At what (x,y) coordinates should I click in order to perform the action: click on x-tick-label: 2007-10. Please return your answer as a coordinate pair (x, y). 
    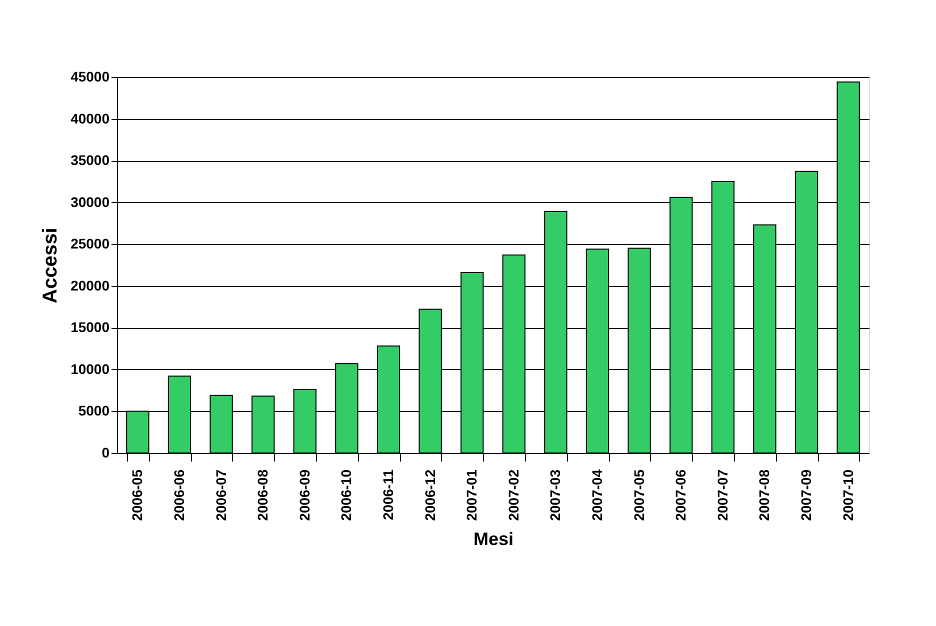
    Looking at the image, I should click on (848, 495).